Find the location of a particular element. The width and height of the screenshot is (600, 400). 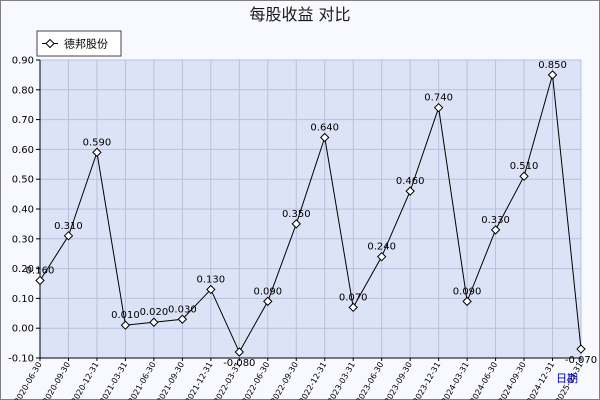

x-tick-label: 2021-03-31 is located at coordinates (113, 380).